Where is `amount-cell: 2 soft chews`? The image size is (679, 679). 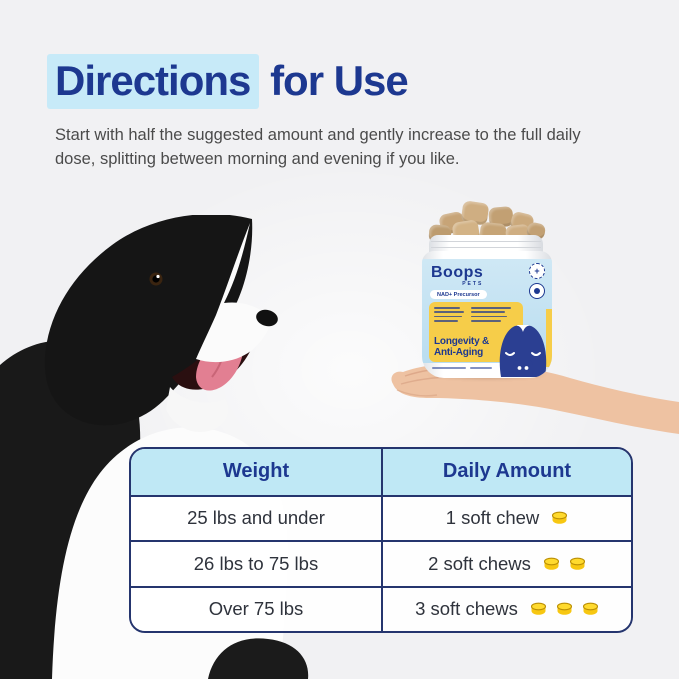
amount-cell: 2 soft chews is located at coordinates (506, 564).